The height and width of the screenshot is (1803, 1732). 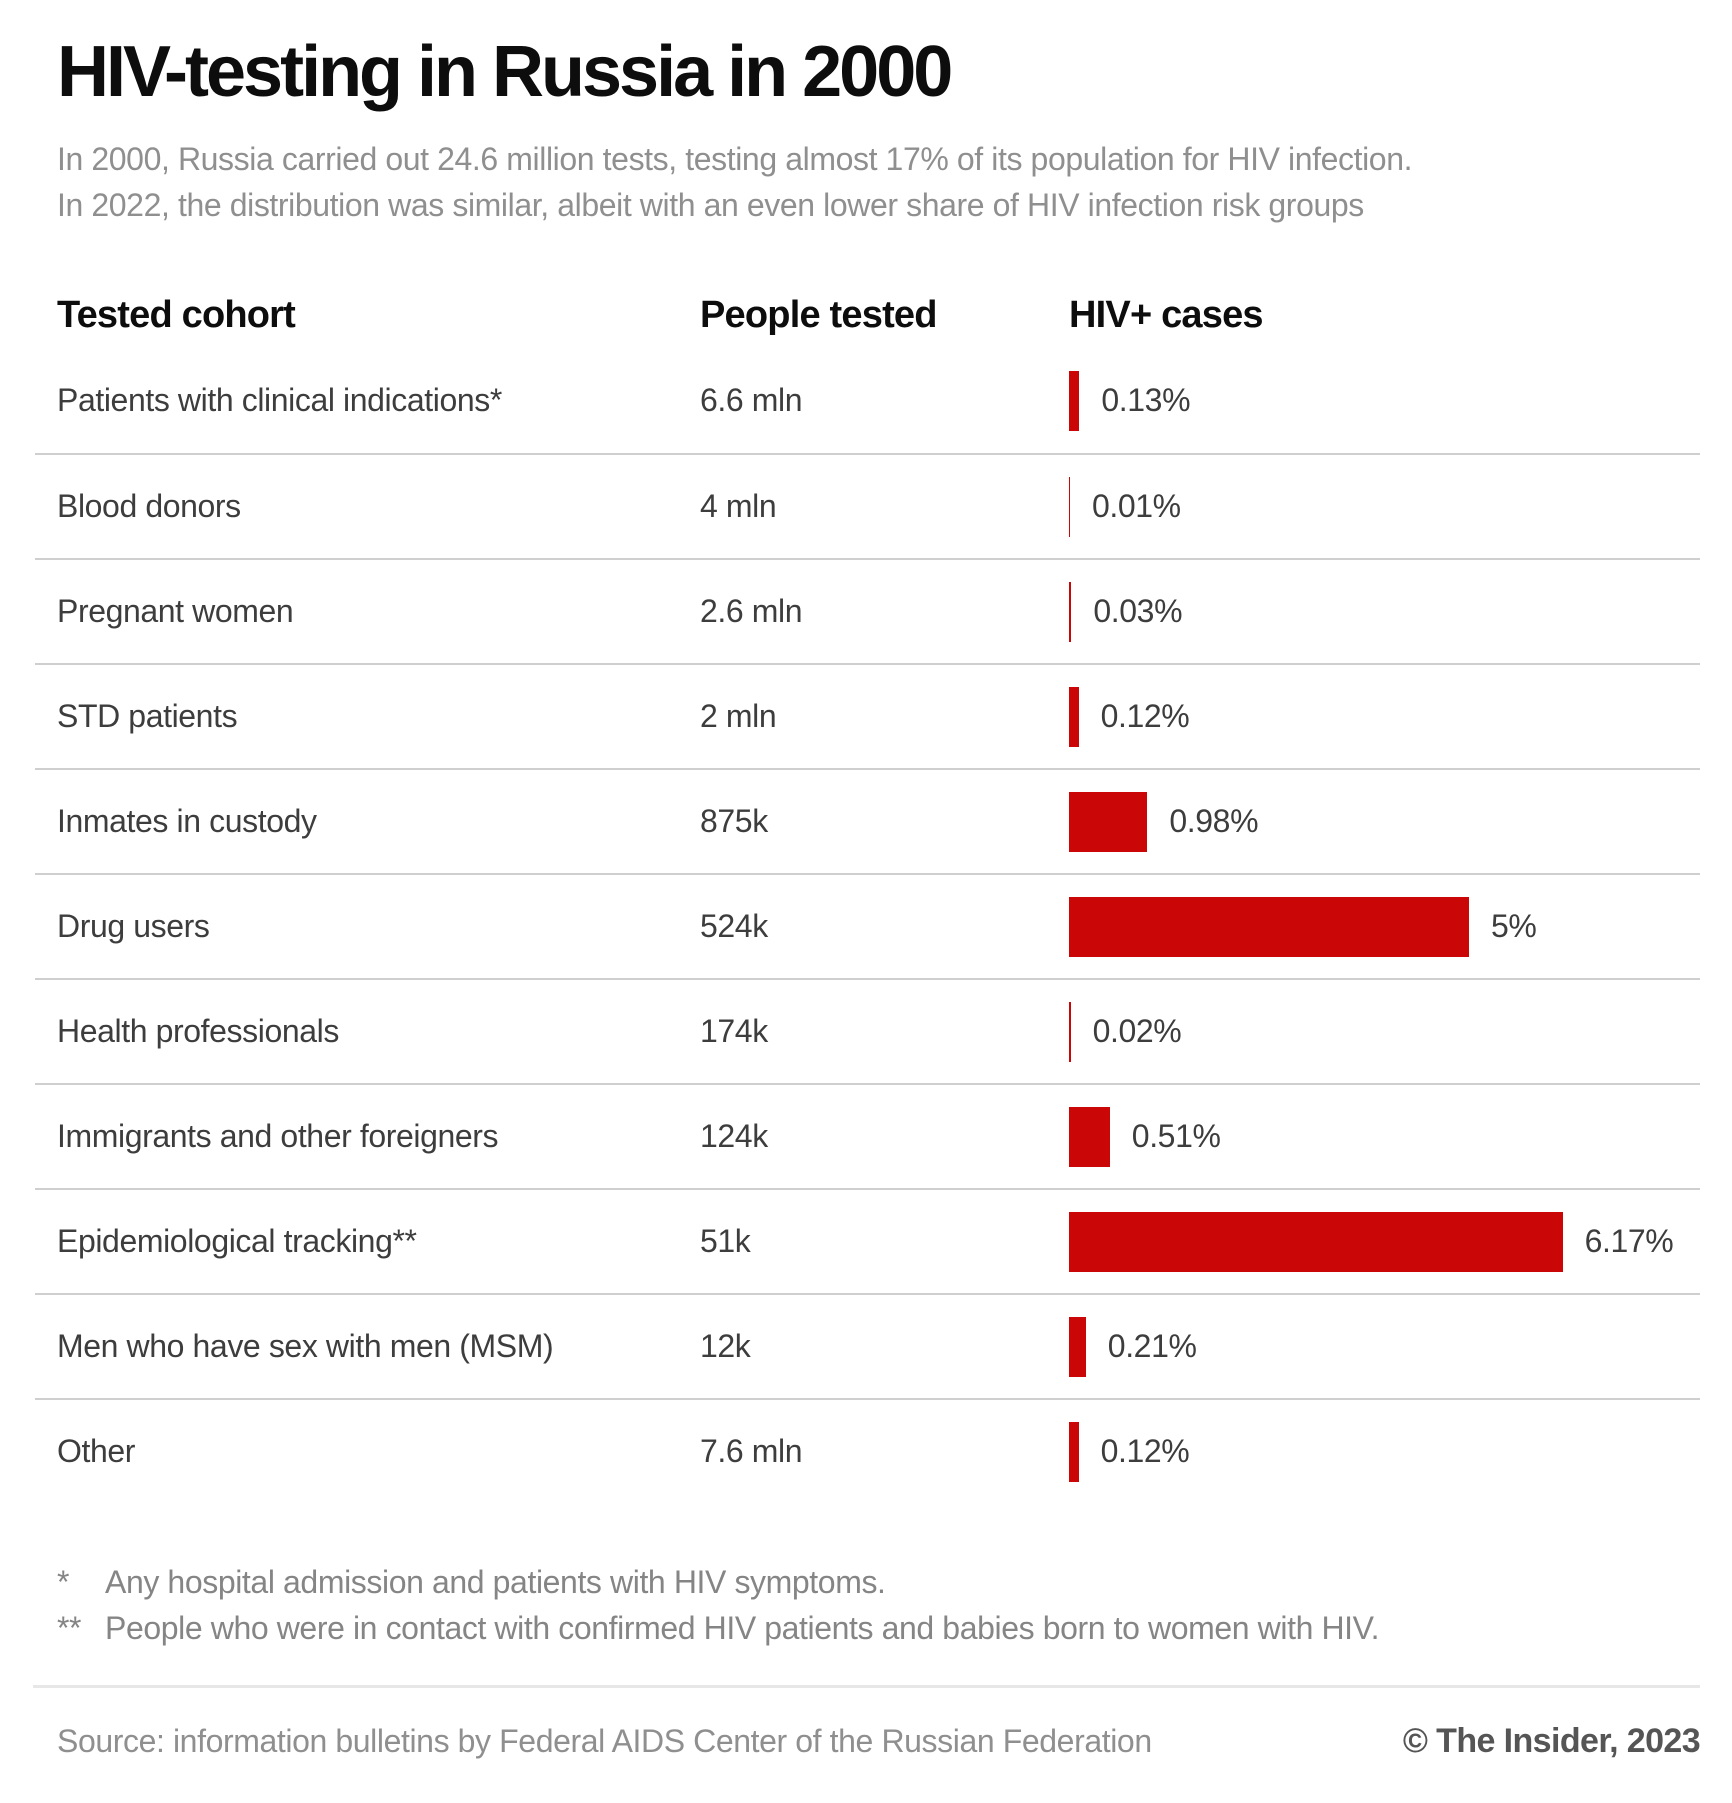 What do you see at coordinates (1384, 611) in the screenshot?
I see `hiv-cases-cell: 0.03%` at bounding box center [1384, 611].